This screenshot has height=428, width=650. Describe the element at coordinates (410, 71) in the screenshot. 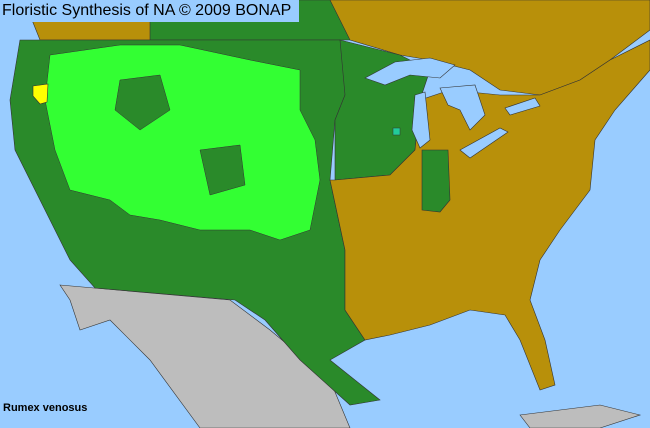

I see `lake-superior` at that location.